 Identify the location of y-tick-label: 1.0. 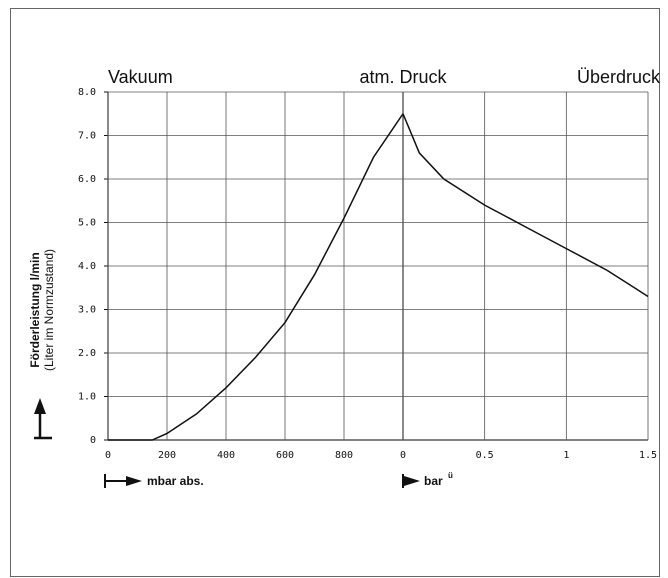
(87, 397).